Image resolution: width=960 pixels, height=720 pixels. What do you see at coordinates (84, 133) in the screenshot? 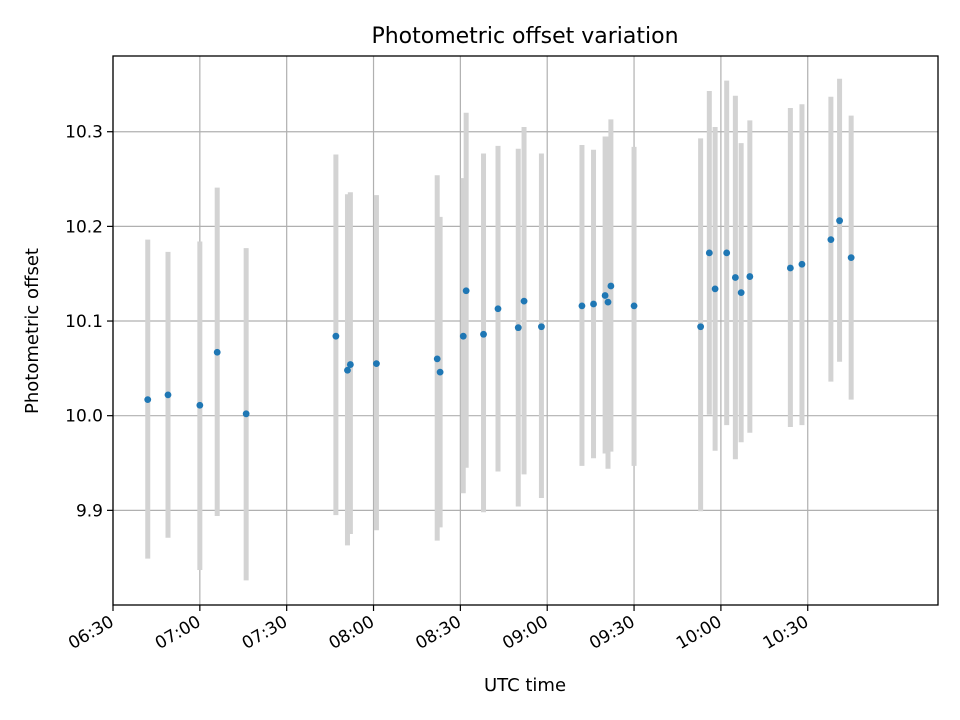
I see `y-tick-label: 10.3` at bounding box center [84, 133].